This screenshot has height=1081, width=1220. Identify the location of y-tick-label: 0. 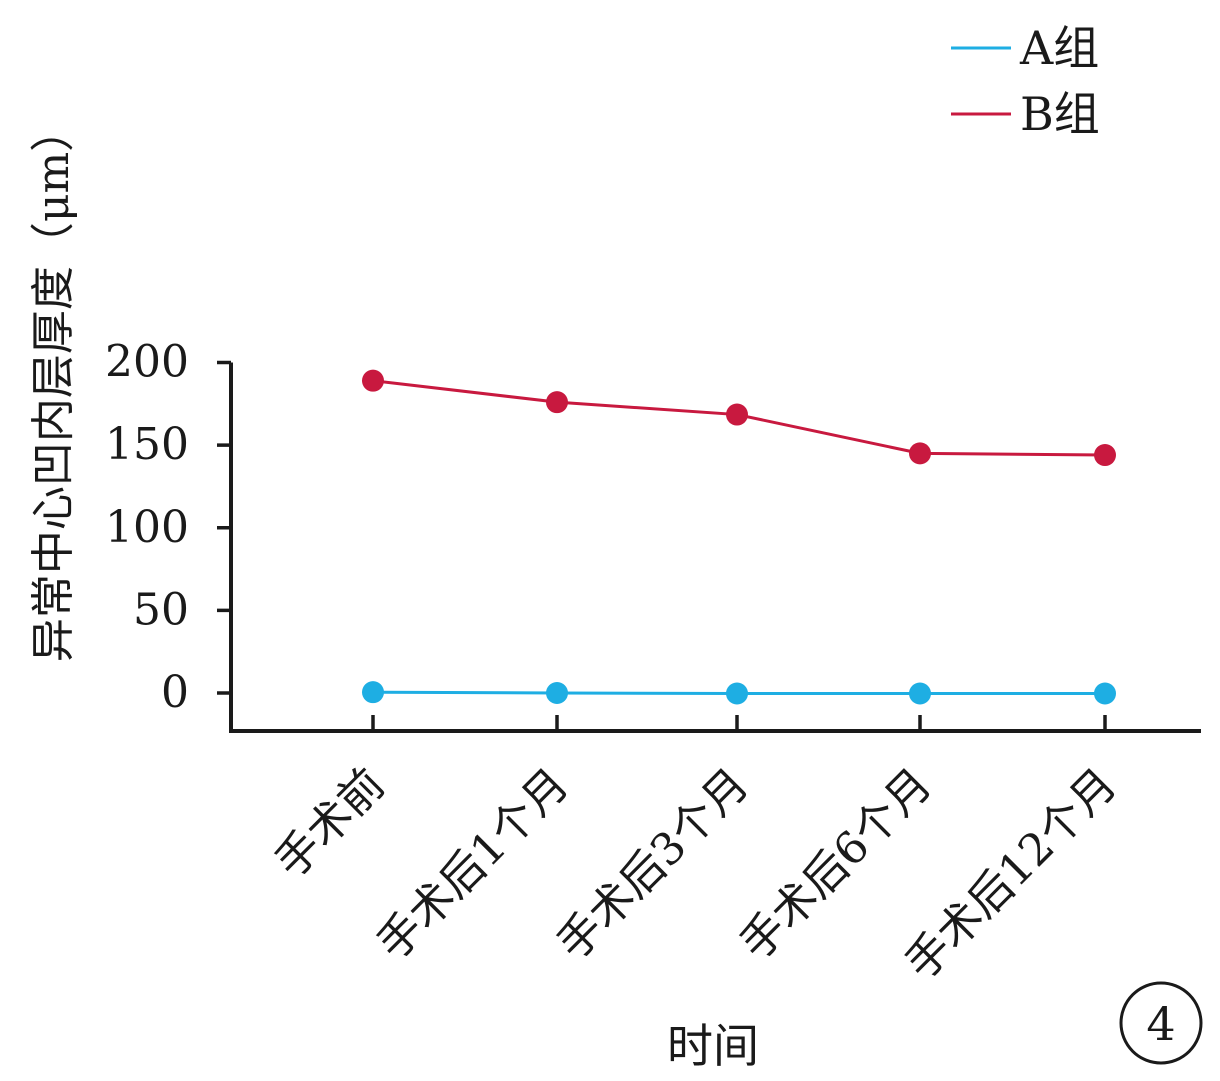
(175, 692).